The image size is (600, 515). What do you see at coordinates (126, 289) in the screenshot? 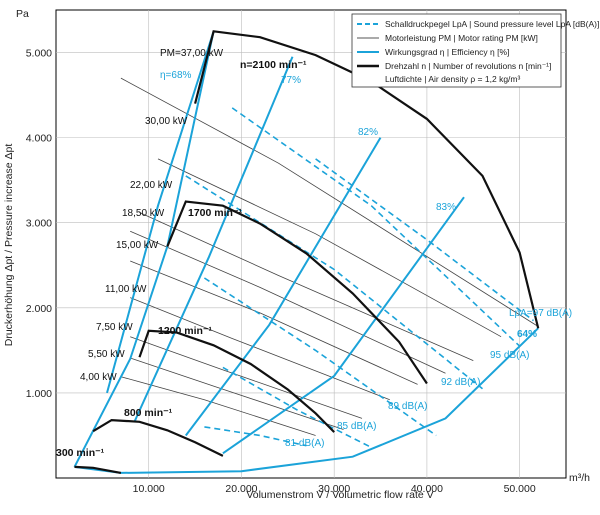
I see `label-power-11: 11,00 kW` at bounding box center [126, 289].